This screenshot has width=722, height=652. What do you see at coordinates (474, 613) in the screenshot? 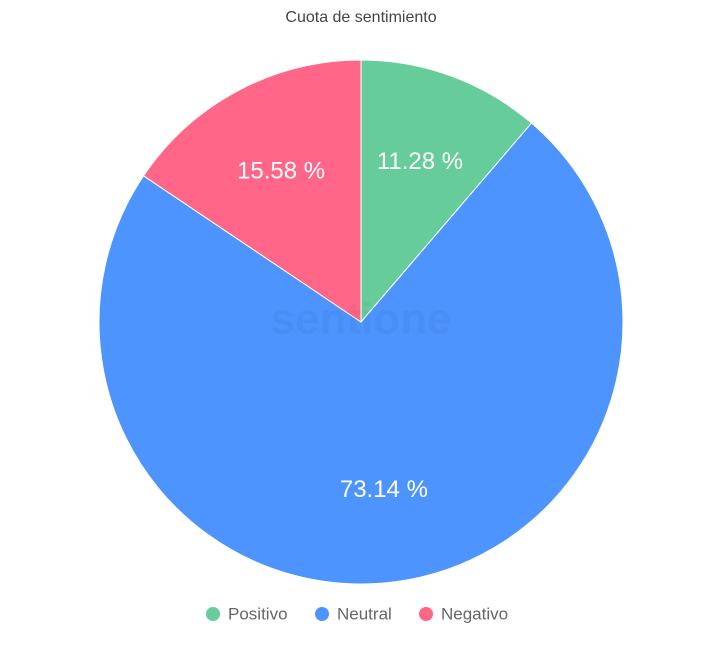
I see `legend-label: Negativo` at bounding box center [474, 613].